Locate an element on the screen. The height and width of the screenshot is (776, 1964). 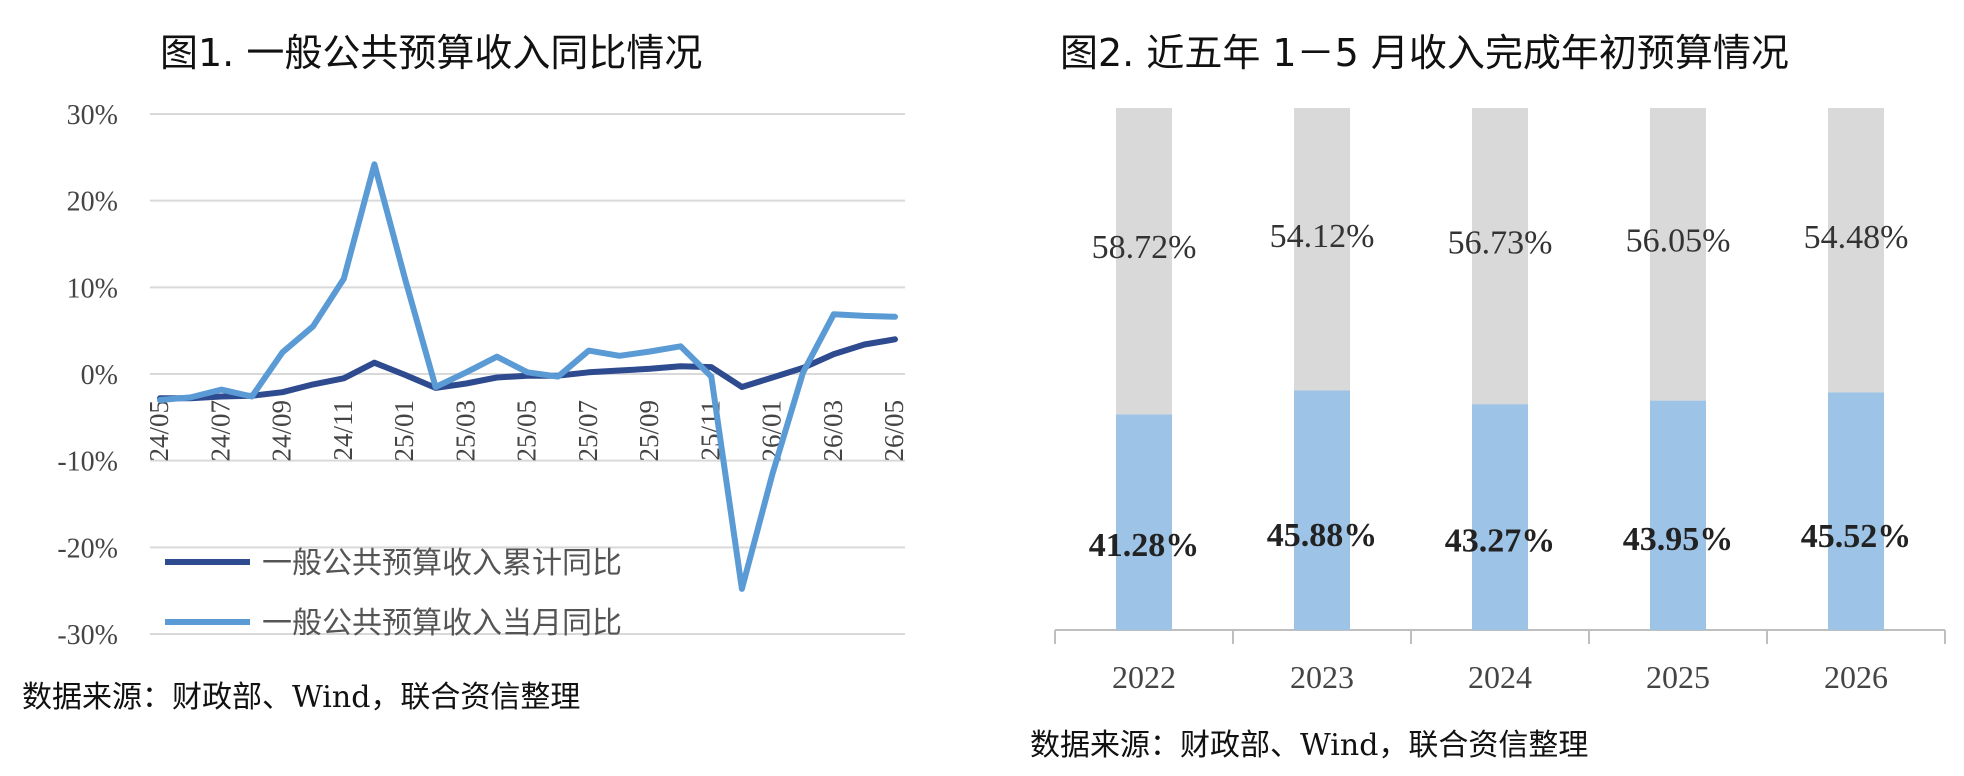
y-tick-label: -20% is located at coordinates (87, 548).